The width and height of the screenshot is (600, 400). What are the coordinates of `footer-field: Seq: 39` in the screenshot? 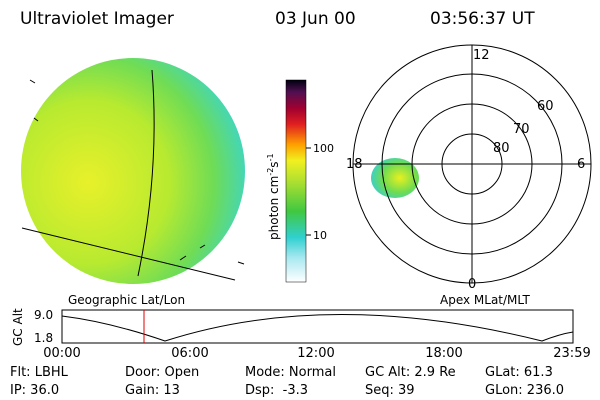 It's located at (390, 390).